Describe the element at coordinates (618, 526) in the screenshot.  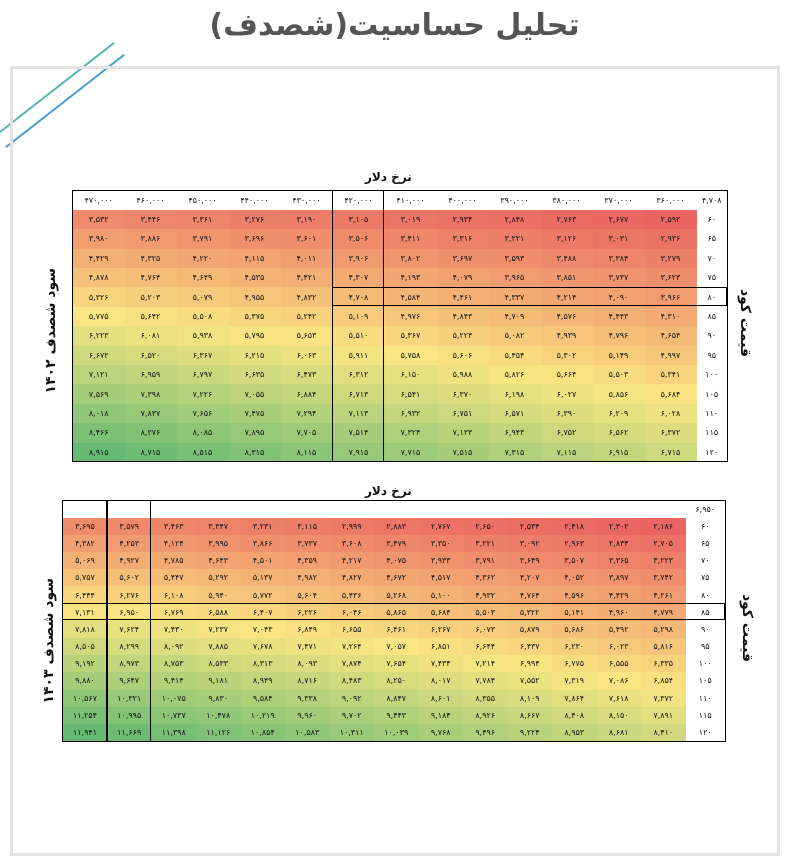
I see `value-cell: ۲,۳۰۲` at that location.